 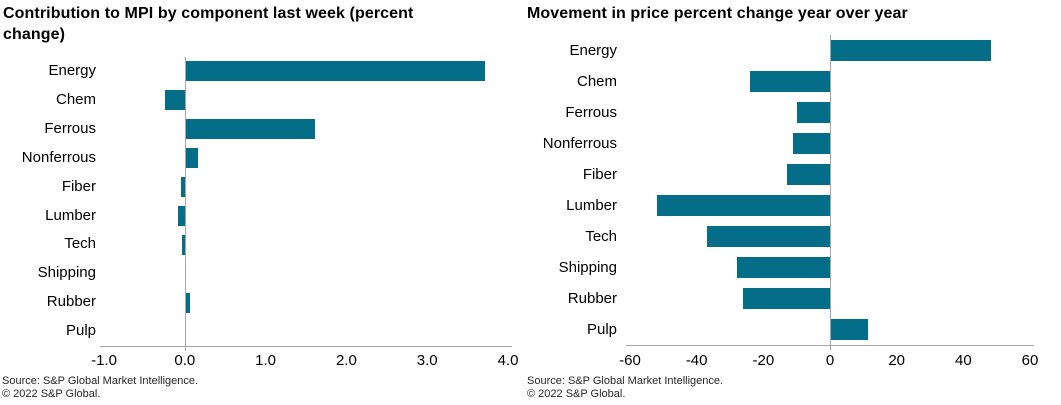 I want to click on x-tick-label: -60, so click(x=630, y=360).